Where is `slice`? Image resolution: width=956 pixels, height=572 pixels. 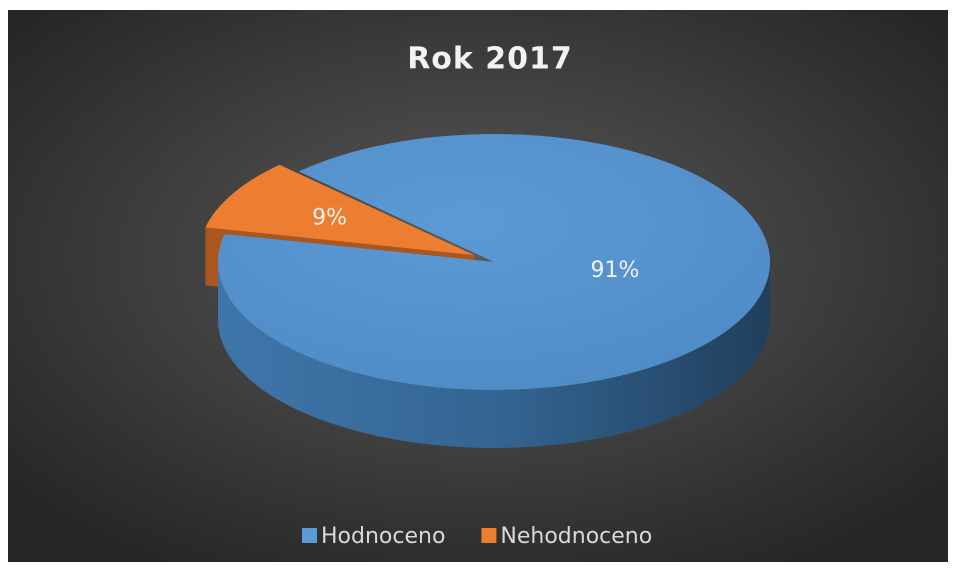
slice is located at coordinates (340, 210).